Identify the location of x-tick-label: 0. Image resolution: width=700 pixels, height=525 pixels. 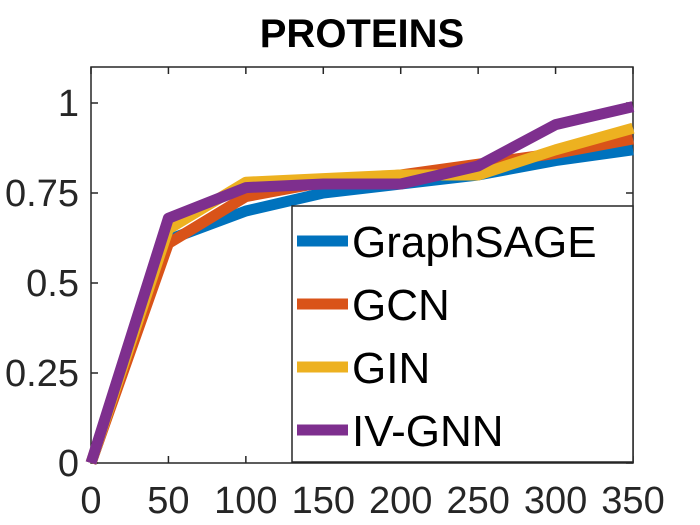
(90, 501).